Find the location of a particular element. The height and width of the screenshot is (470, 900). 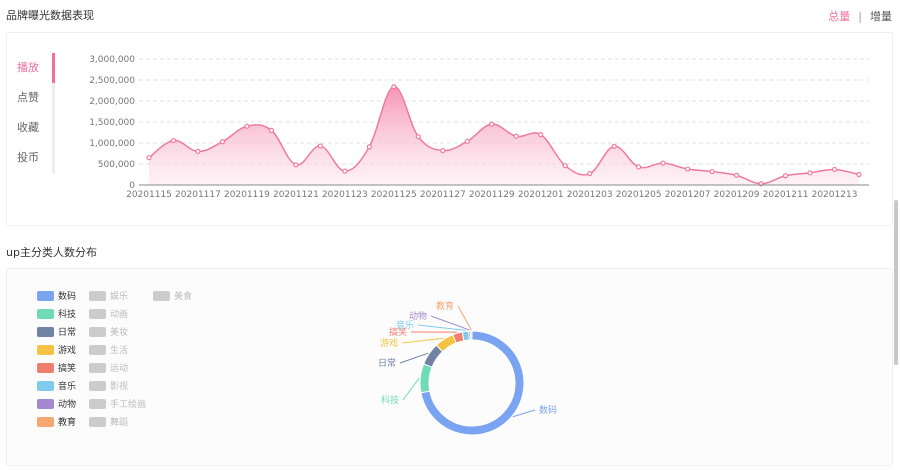

slice-label: 教育 is located at coordinates (445, 306).